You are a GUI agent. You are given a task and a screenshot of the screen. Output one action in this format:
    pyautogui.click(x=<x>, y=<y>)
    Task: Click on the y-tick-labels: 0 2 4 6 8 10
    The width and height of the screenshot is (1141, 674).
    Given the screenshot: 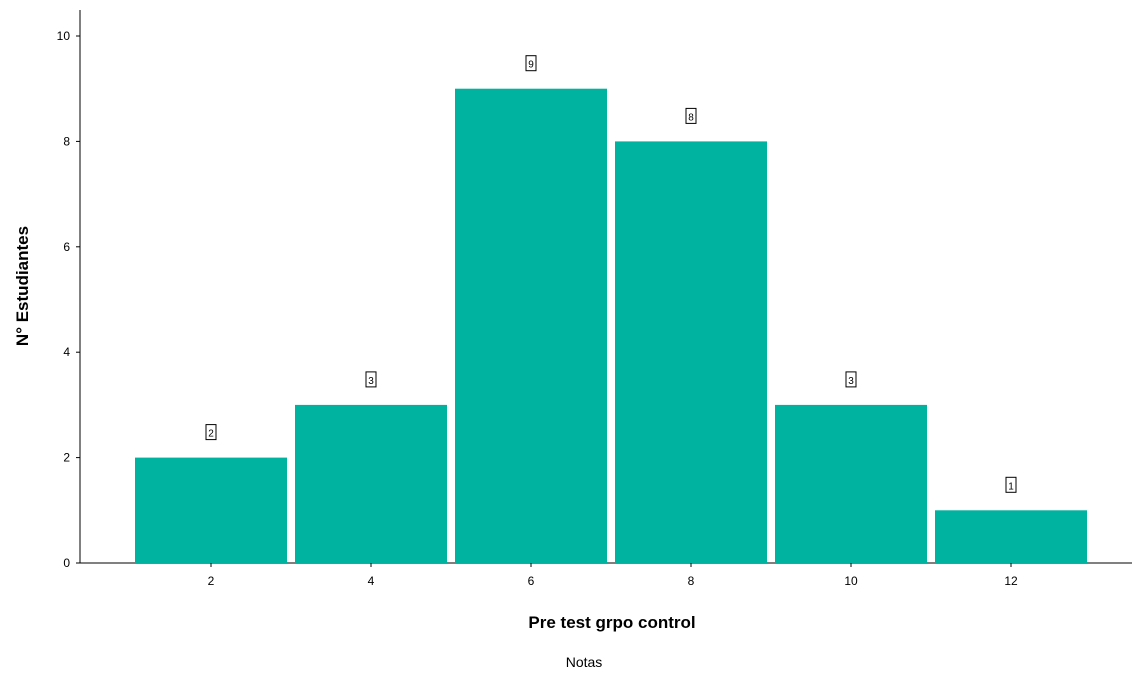 What is the action you would take?
    pyautogui.click(x=68, y=299)
    